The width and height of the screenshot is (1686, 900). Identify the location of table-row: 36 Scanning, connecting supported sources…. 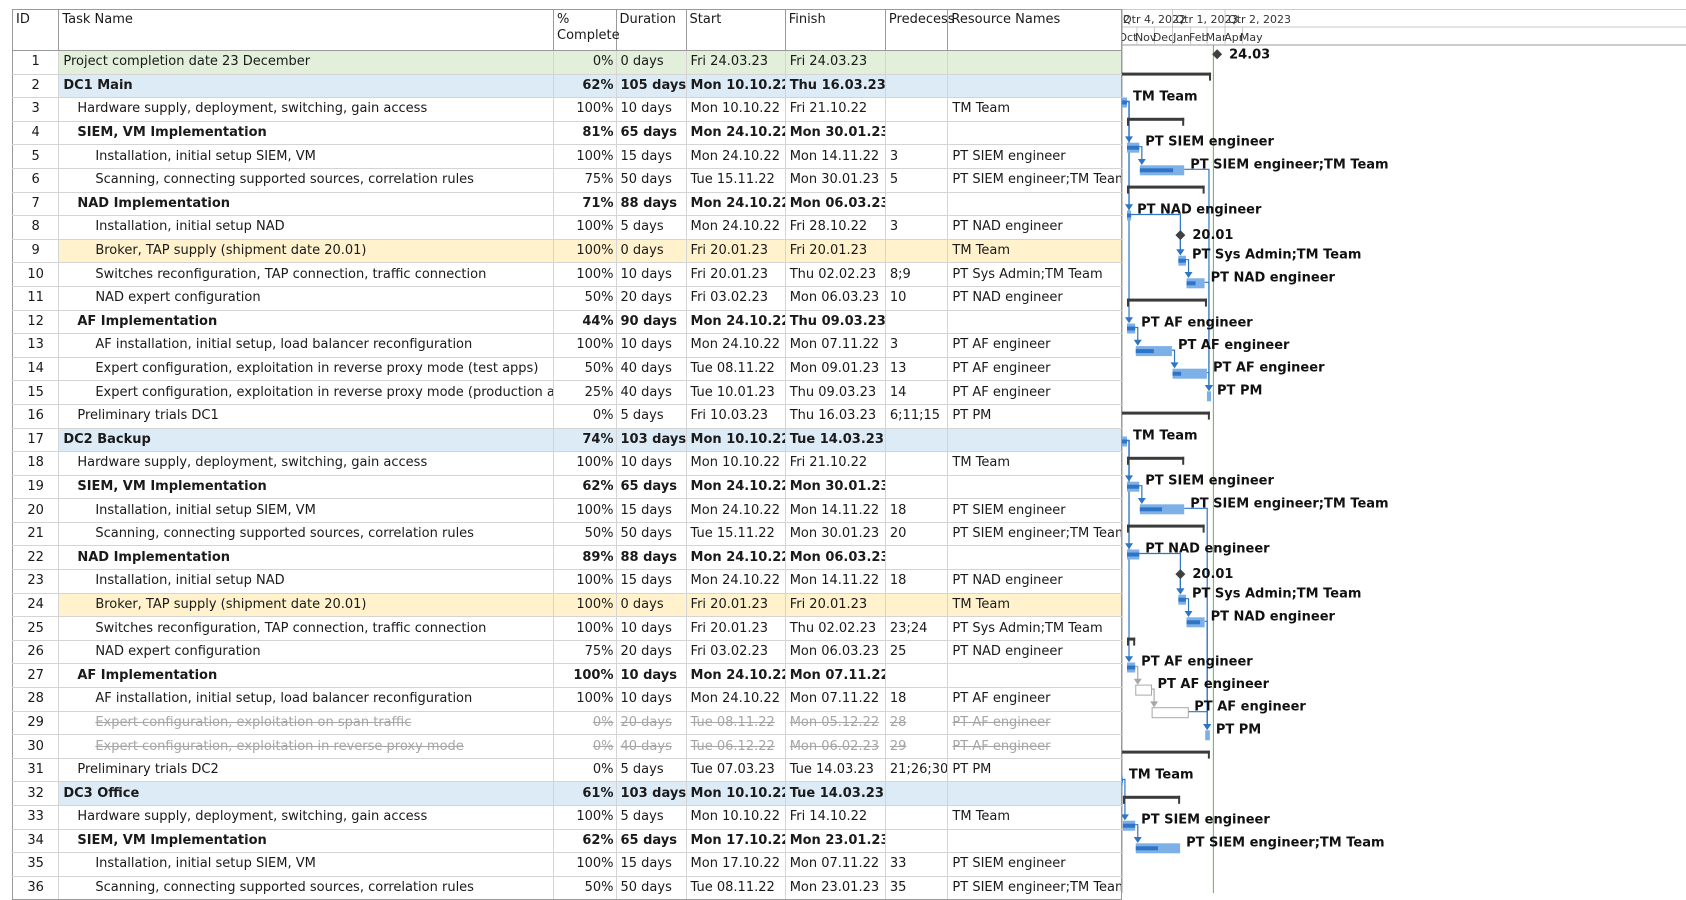
(566, 887).